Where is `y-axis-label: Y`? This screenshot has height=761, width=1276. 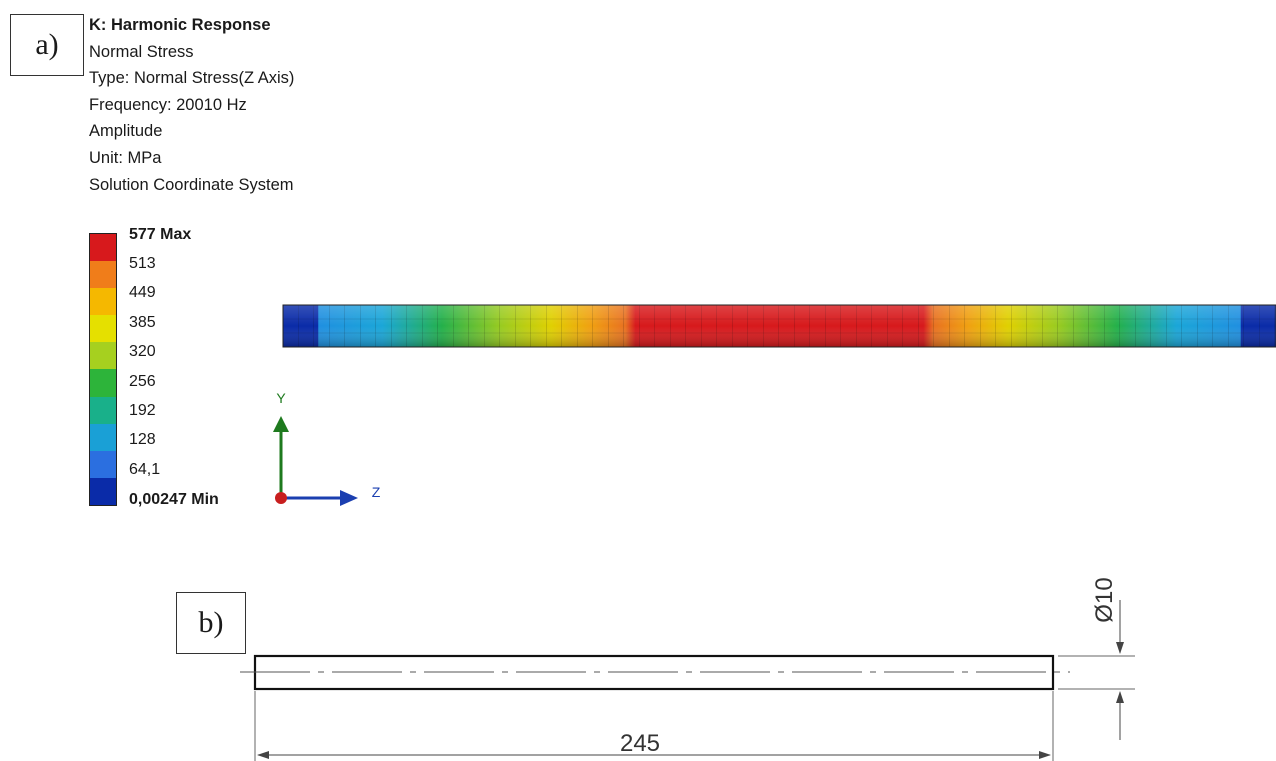
y-axis-label: Y is located at coordinates (281, 398).